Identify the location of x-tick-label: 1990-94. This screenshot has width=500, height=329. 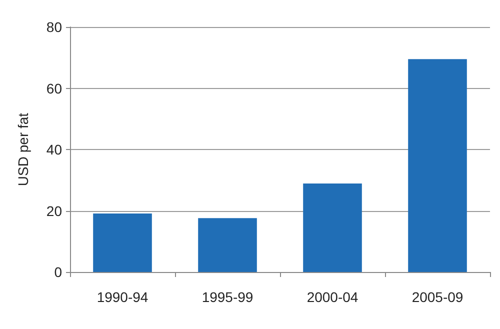
(122, 297).